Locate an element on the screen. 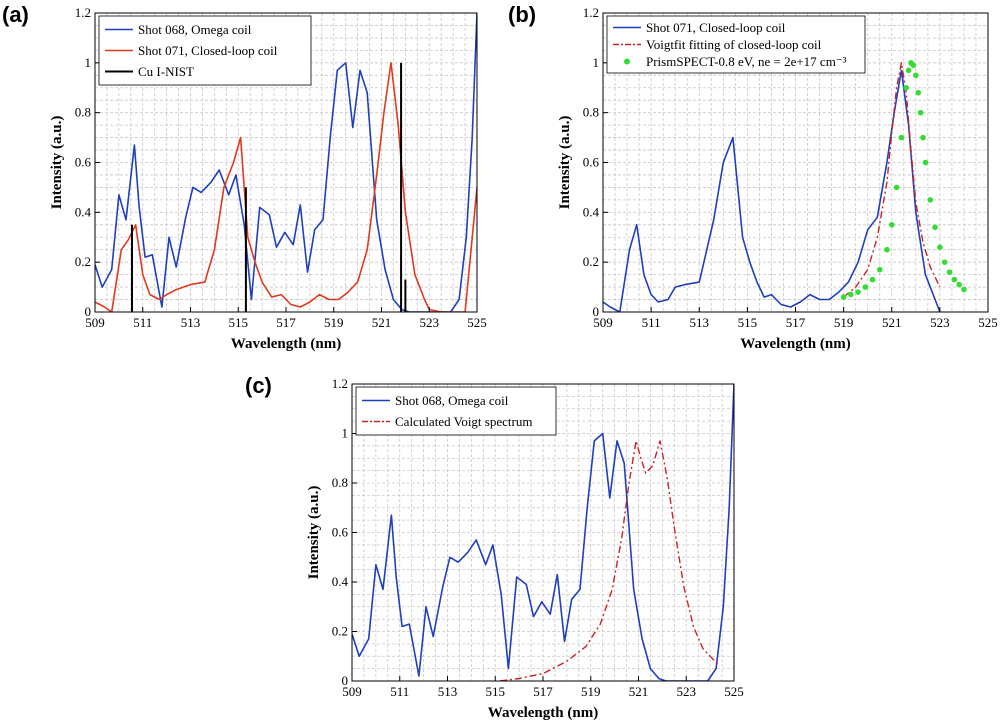 The height and width of the screenshot is (727, 1000). series-group is located at coordinates (785, 186).